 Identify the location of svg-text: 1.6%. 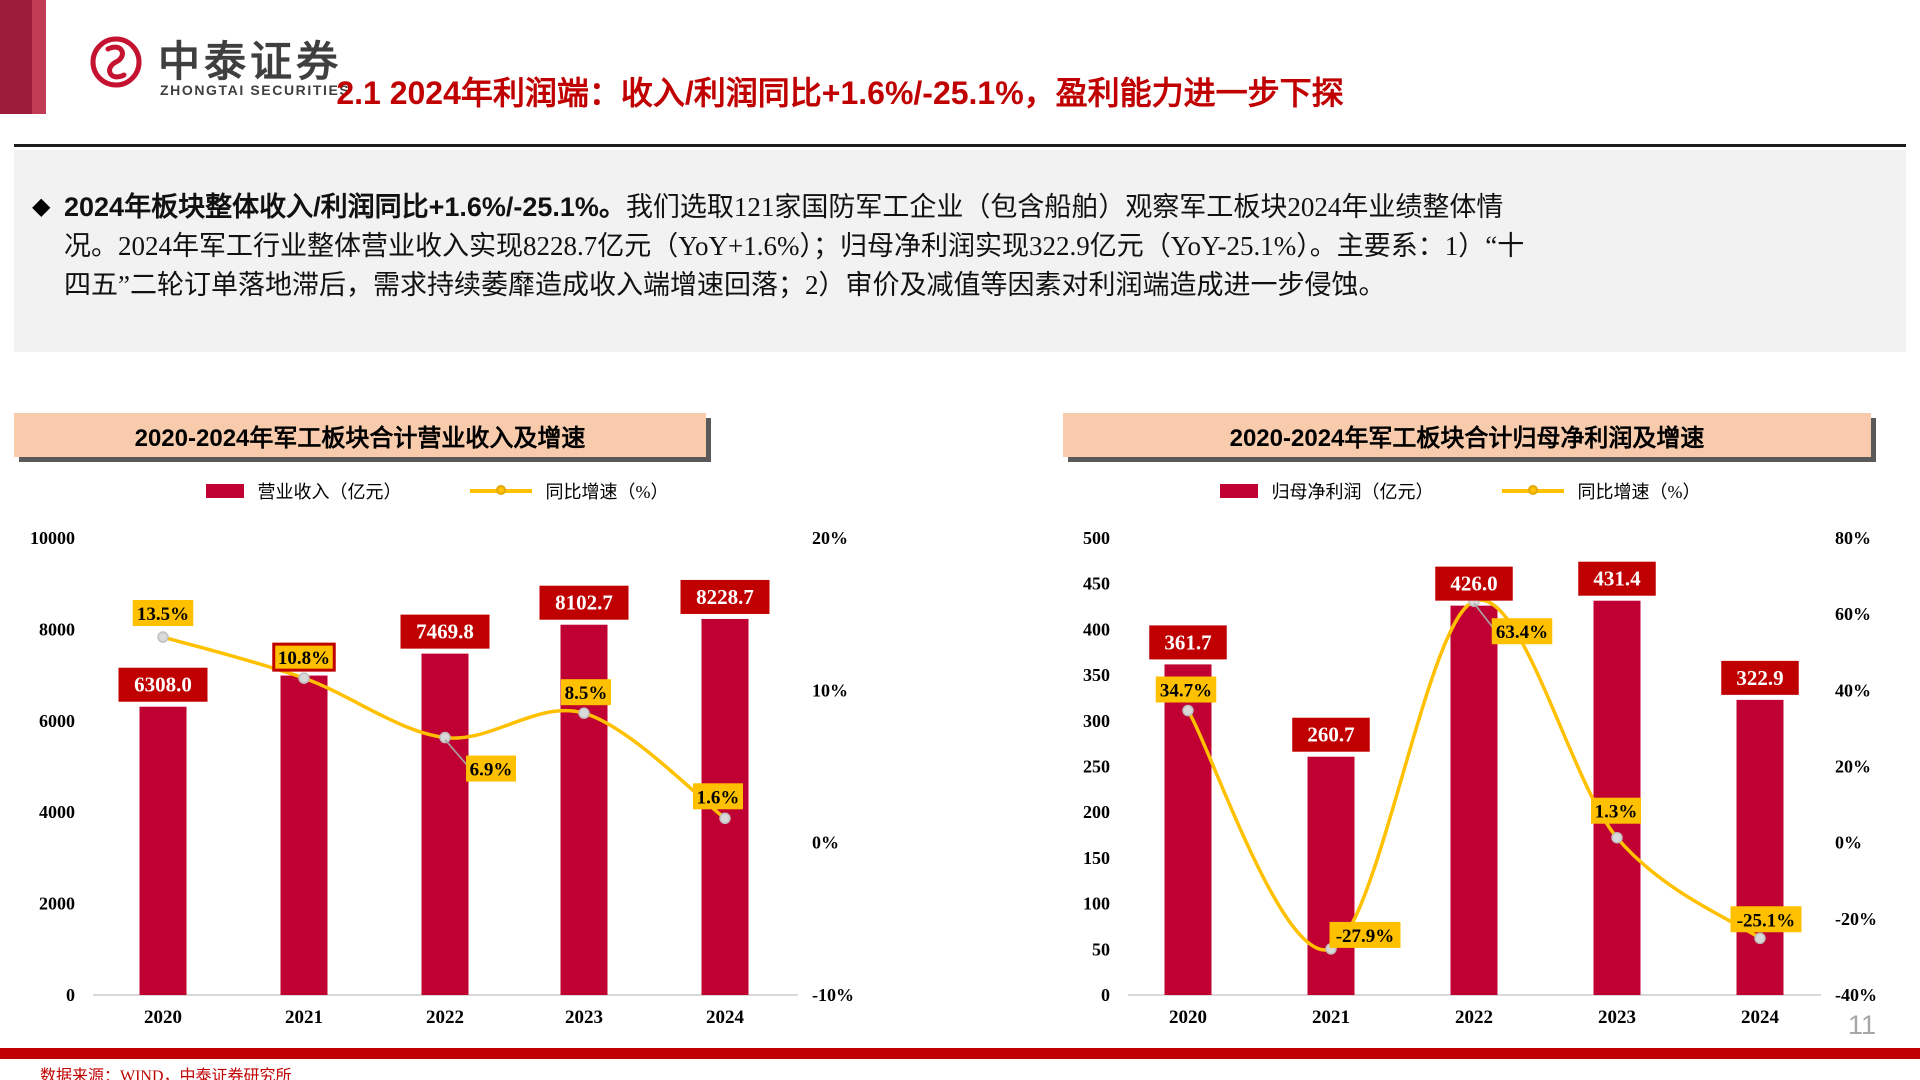
(718, 797).